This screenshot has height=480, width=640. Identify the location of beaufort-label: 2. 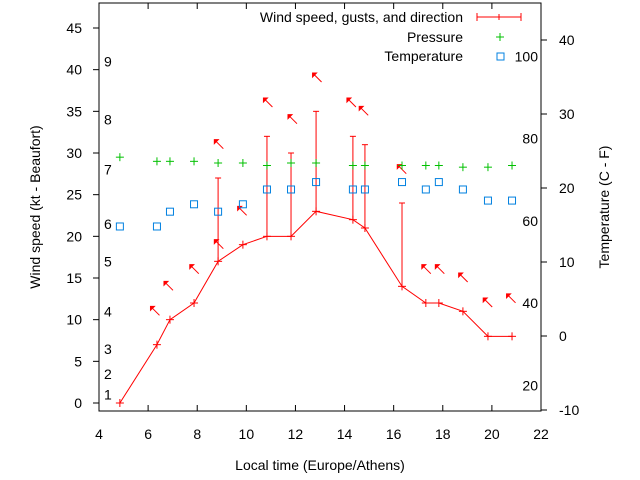
(108, 374).